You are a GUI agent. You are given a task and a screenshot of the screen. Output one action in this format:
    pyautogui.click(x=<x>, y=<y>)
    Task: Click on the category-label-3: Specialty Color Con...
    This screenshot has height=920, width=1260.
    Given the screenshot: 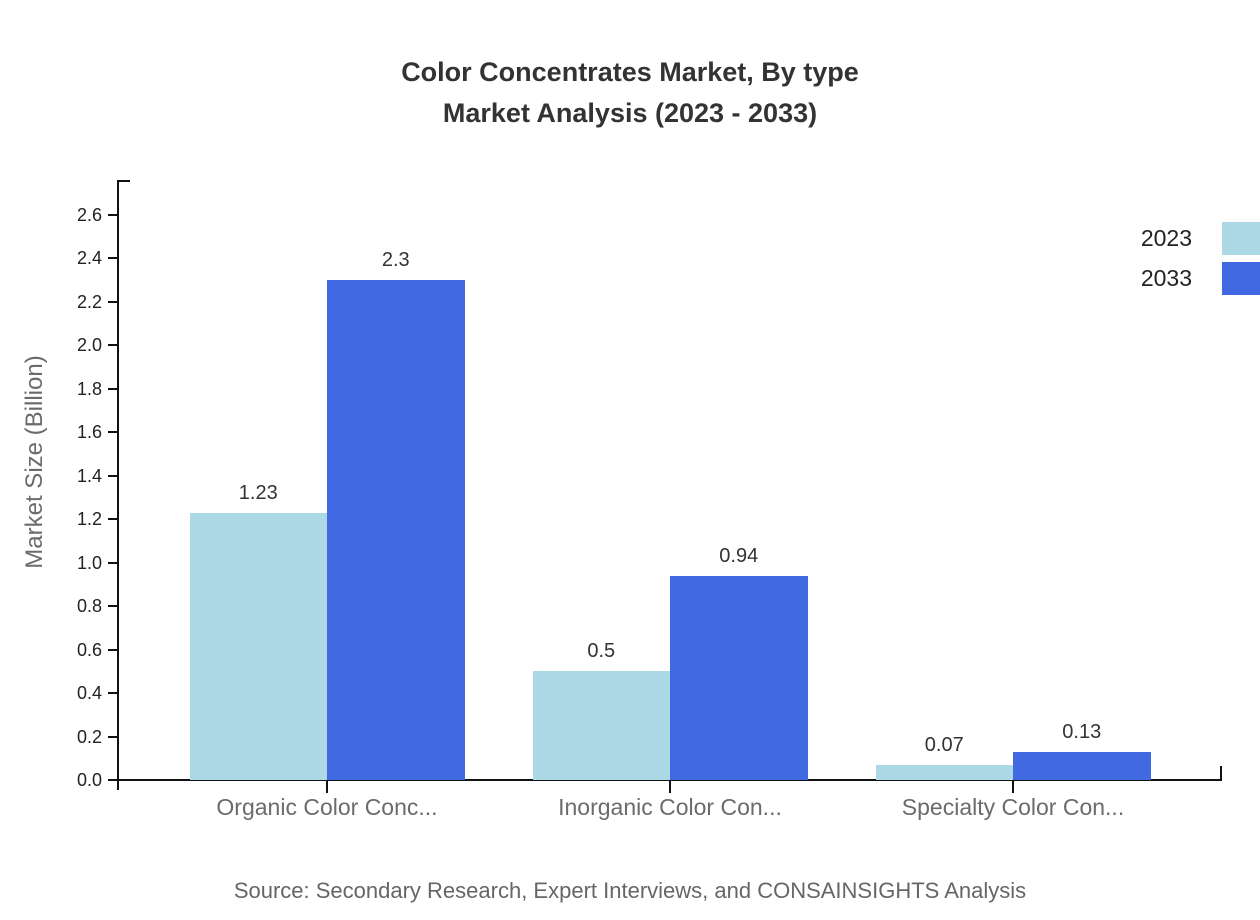 What is the action you would take?
    pyautogui.click(x=1013, y=807)
    